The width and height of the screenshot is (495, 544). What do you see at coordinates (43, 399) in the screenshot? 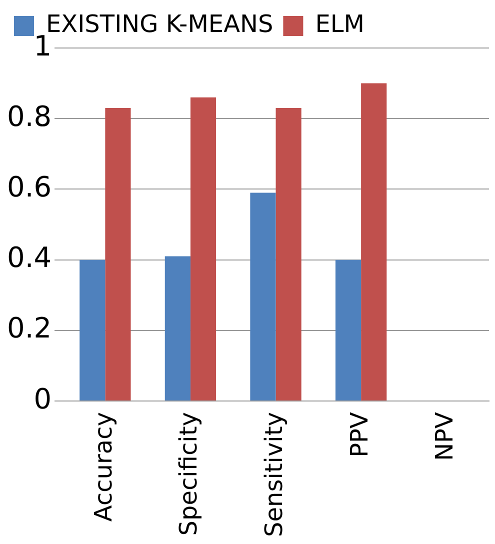
I see `y-tick-label: 0` at bounding box center [43, 399].